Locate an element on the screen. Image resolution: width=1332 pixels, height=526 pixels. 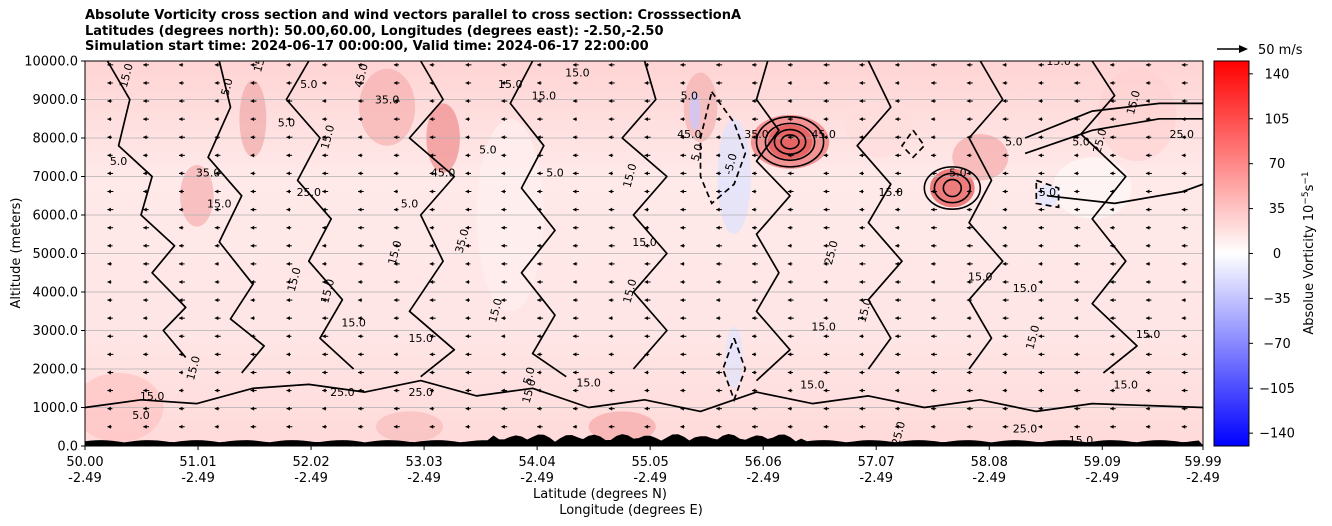
x-tick-label-lat: 54.04 is located at coordinates (537, 462).